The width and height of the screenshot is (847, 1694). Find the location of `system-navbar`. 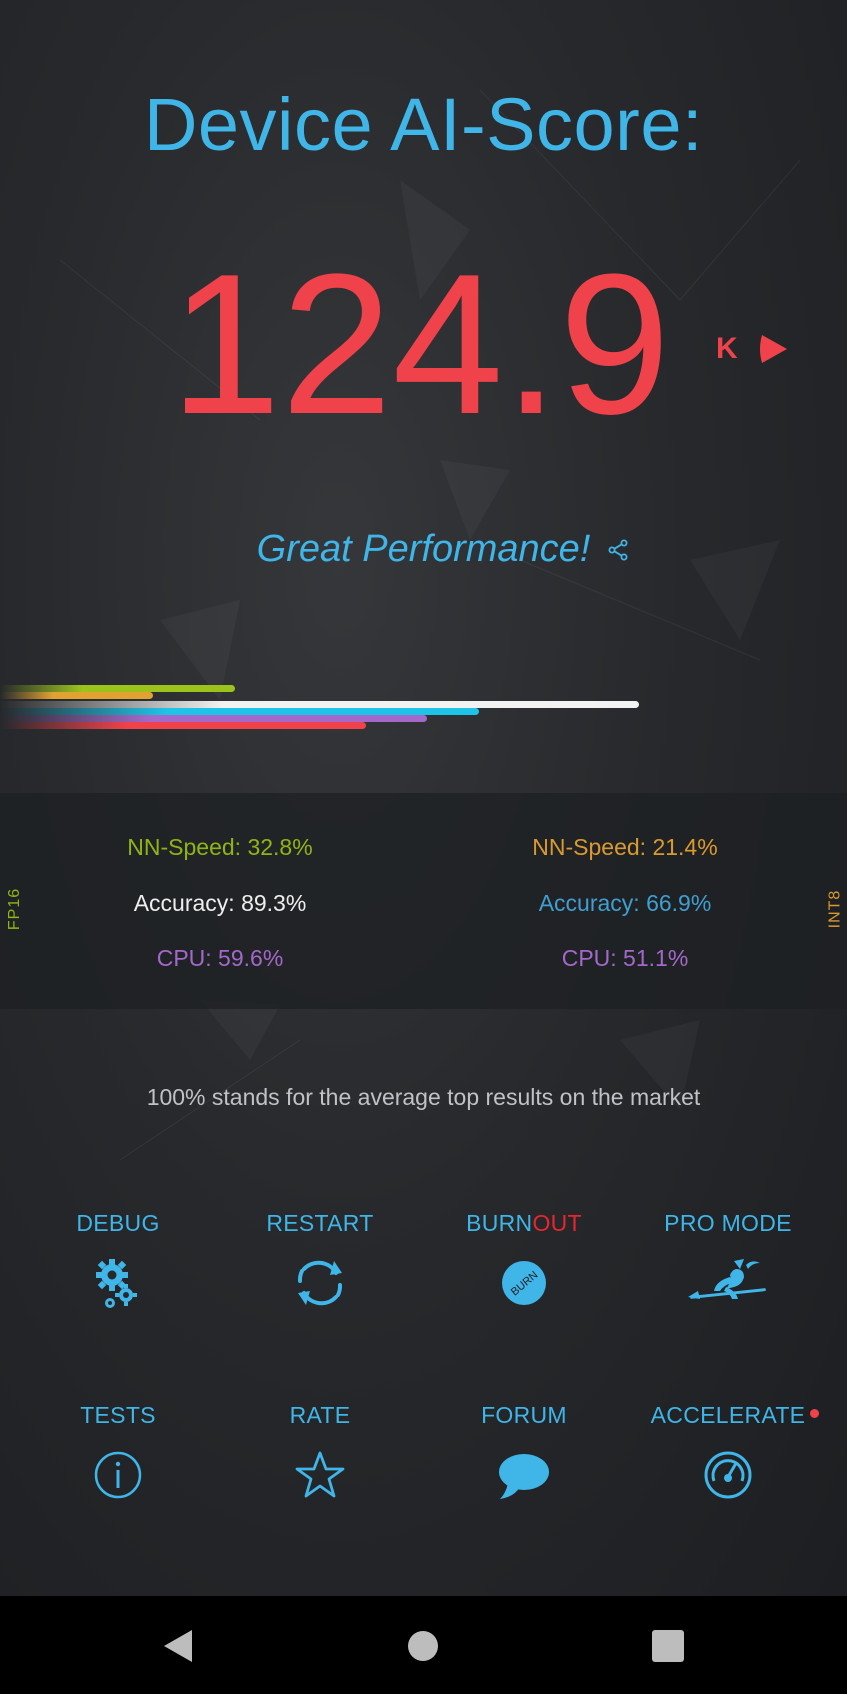

system-navbar is located at coordinates (423, 1645).